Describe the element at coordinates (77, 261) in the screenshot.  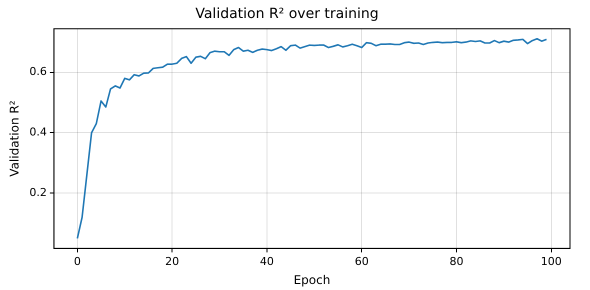
I see `x-tick-label: 0` at that location.